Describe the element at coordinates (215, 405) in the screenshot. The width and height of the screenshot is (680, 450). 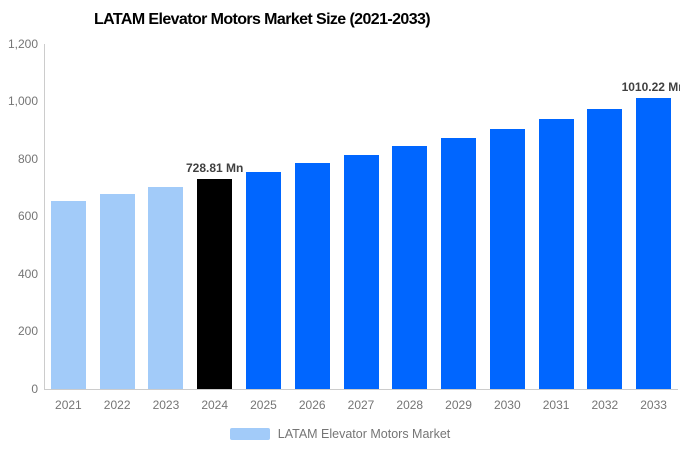
I see `x-axis-label-2024: 2024` at that location.